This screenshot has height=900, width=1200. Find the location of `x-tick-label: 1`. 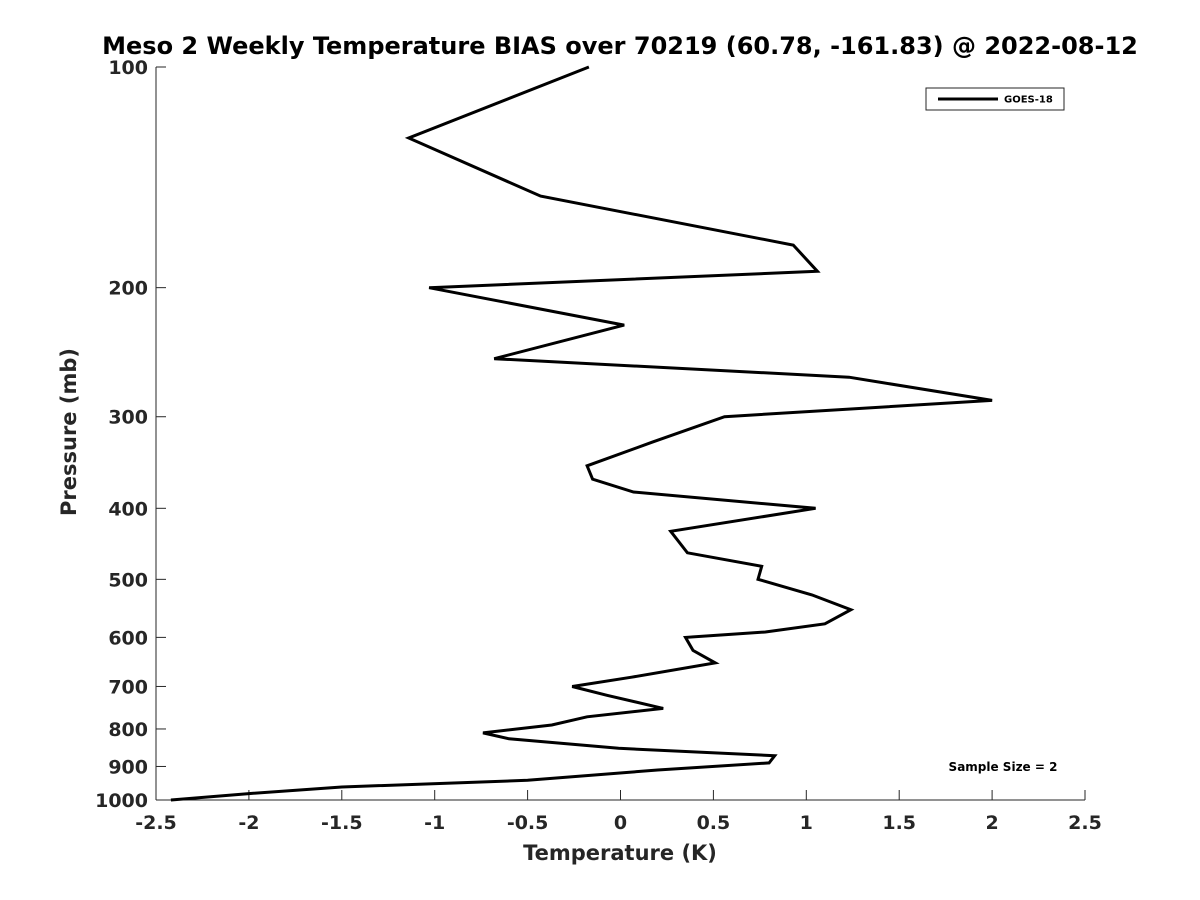

x-tick-label: 1 is located at coordinates (806, 823).